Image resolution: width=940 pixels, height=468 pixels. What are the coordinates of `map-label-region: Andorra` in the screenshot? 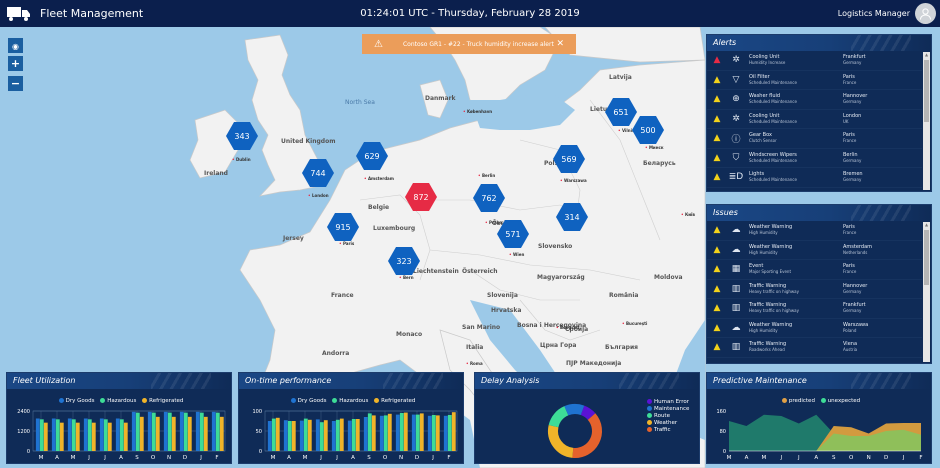 It's located at (336, 353).